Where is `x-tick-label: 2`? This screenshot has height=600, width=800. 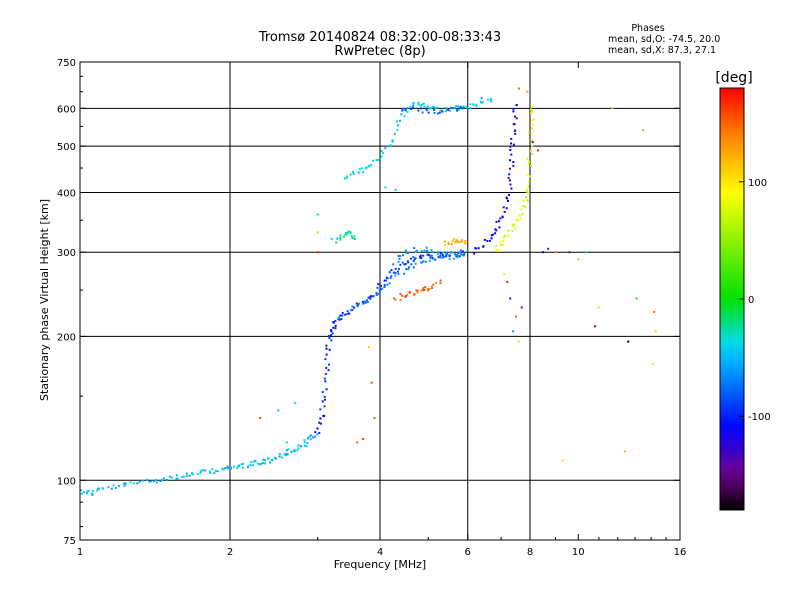 x-tick-label: 2 is located at coordinates (230, 552).